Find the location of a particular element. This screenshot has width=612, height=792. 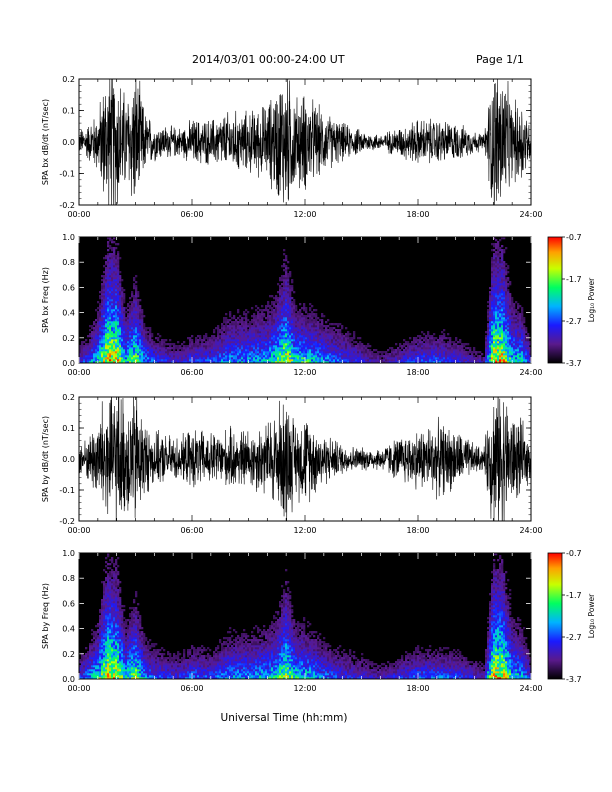

bx-dbdt-xtick-label: 18:00 is located at coordinates (417, 214).